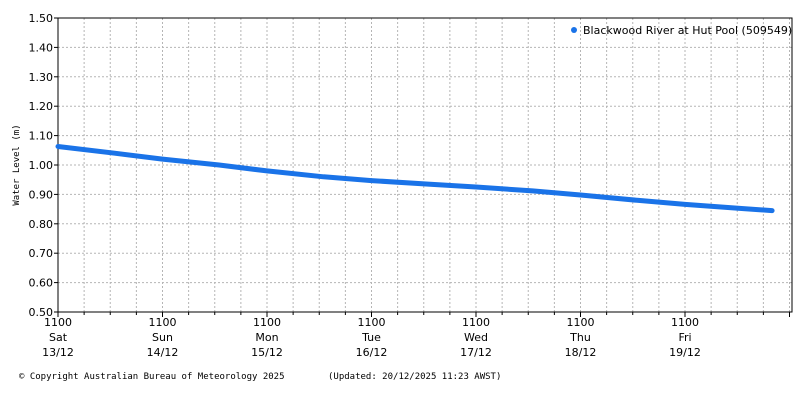  What do you see at coordinates (415, 377) in the screenshot?
I see `updated-text: (Updated: 20/12/2025 11:23 AWST)` at bounding box center [415, 377].